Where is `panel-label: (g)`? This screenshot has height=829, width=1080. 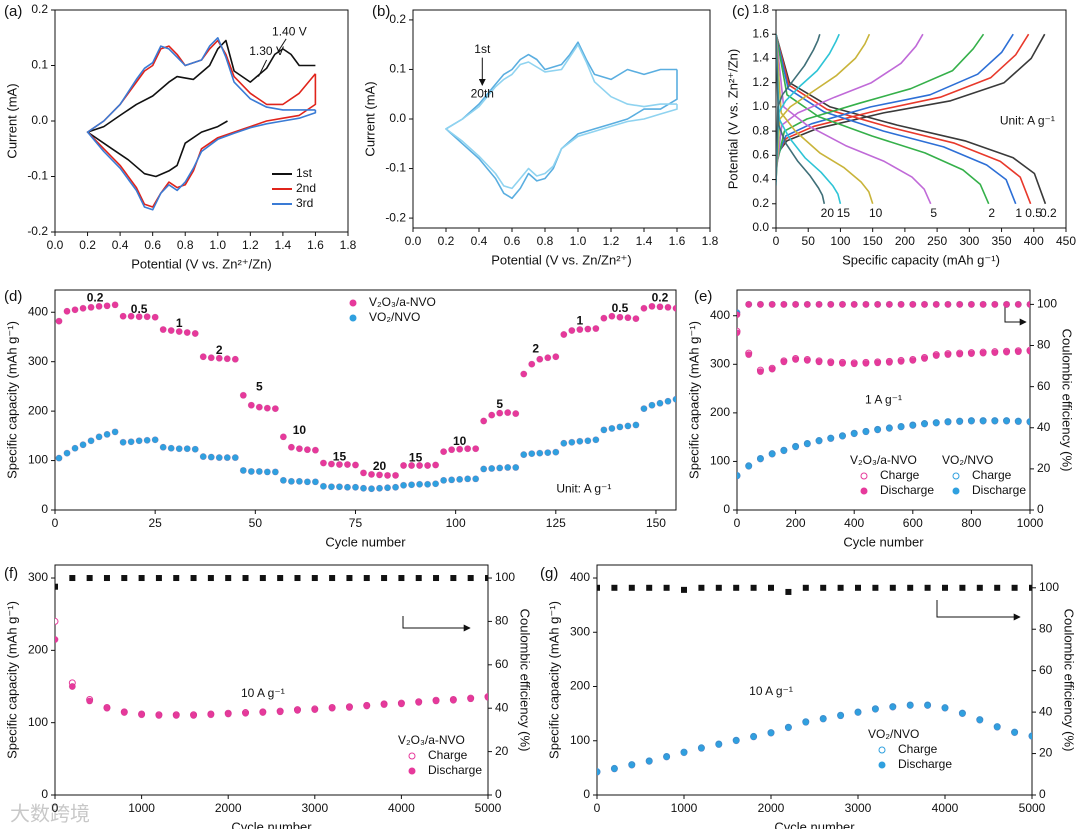
panel-label: (g) is located at coordinates (549, 573).